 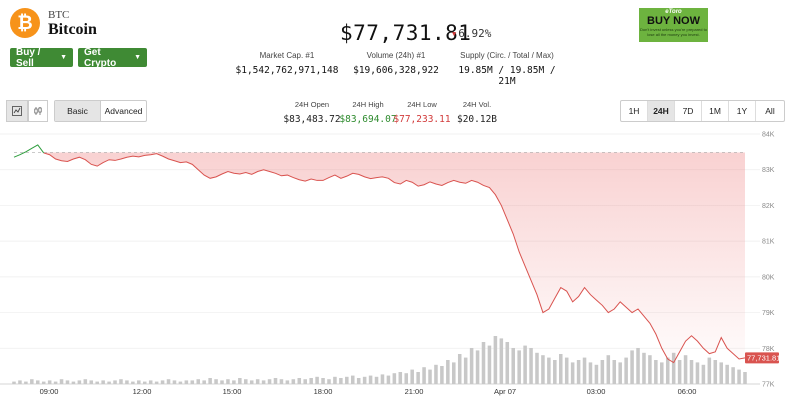 What do you see at coordinates (768, 260) in the screenshot?
I see `y-axis: 84K 83K 82K 81K 80K 79K 78K 77K` at bounding box center [768, 260].